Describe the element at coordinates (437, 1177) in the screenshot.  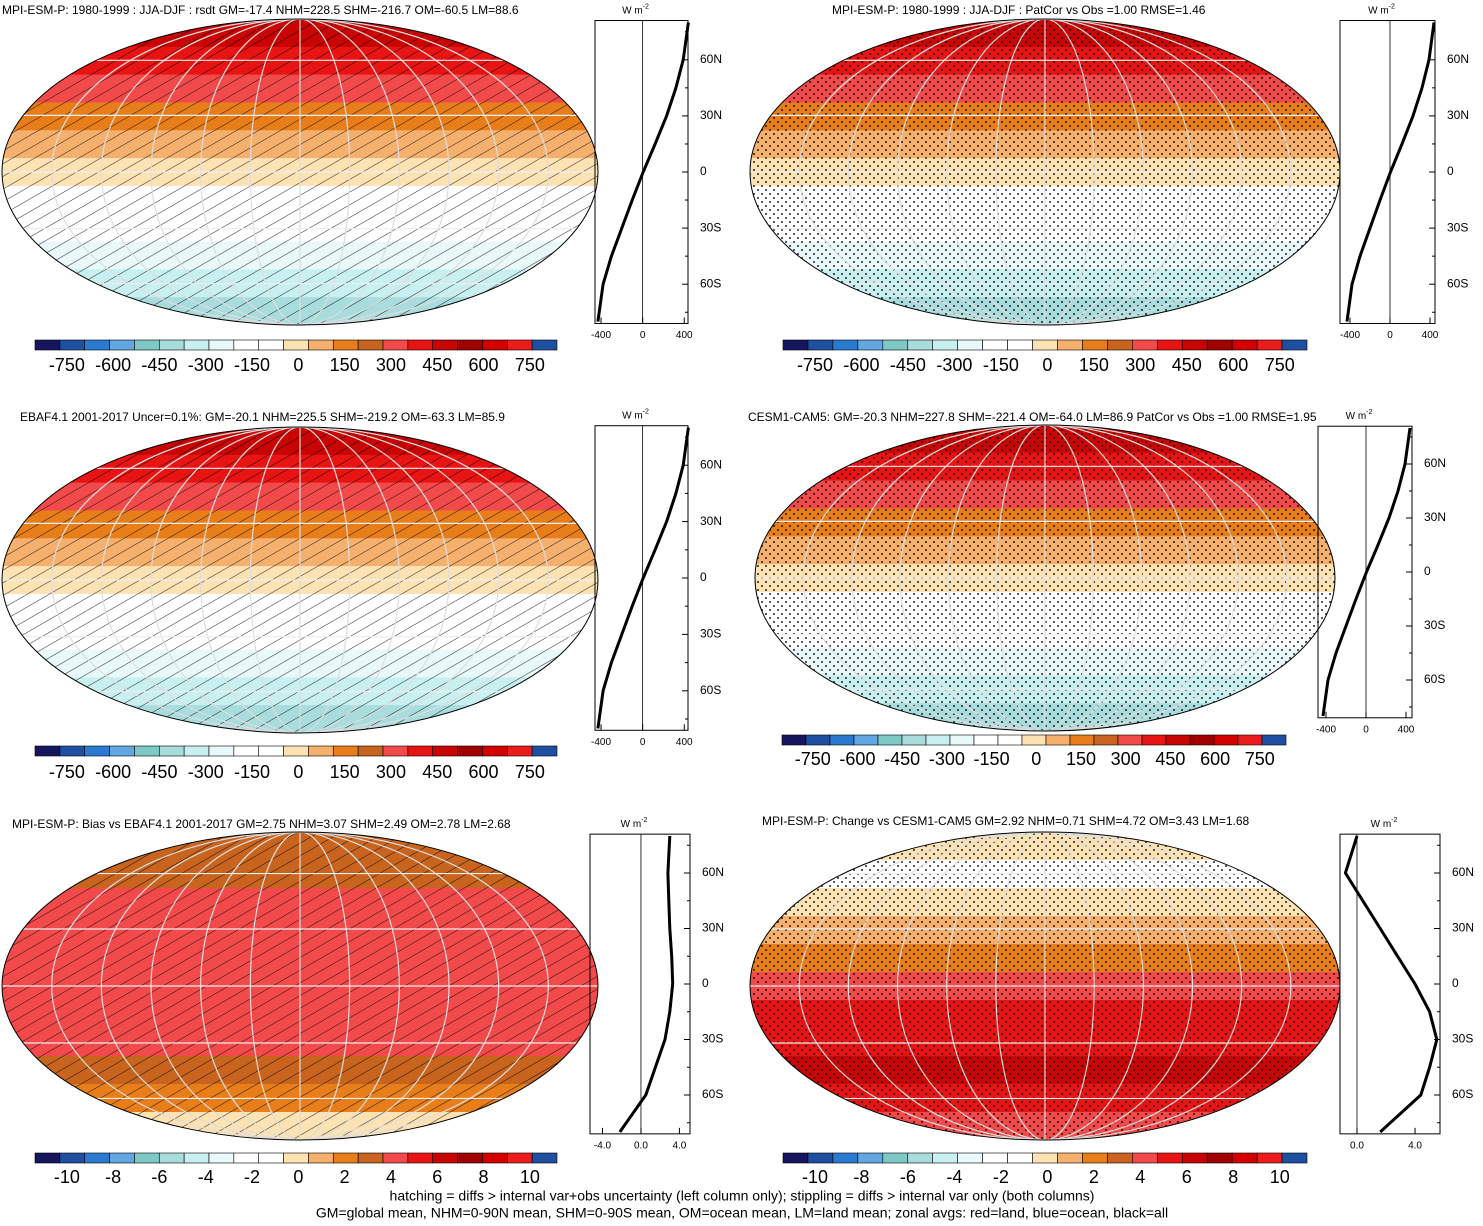
I see `colorbar-label: 6` at that location.